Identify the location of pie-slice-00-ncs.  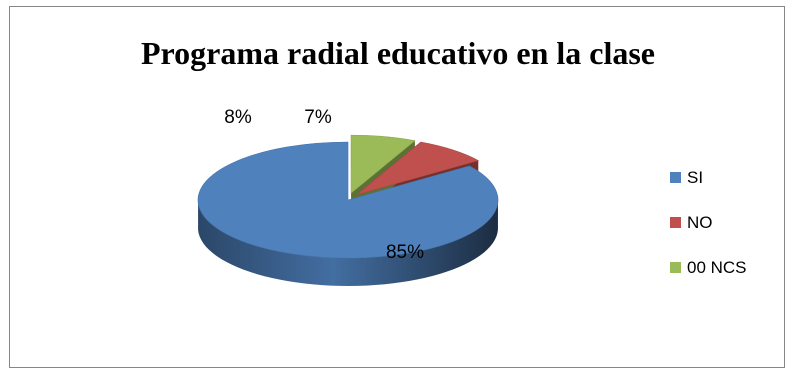
(383, 164).